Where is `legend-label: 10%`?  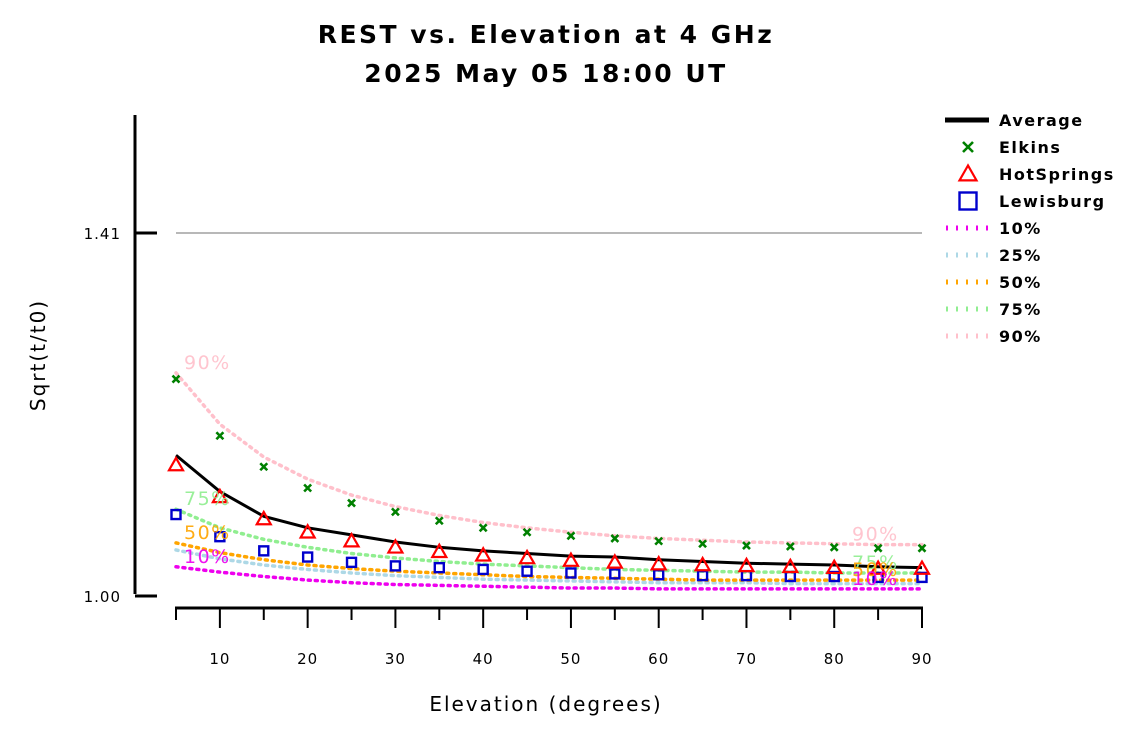 legend-label: 10% is located at coordinates (1020, 228).